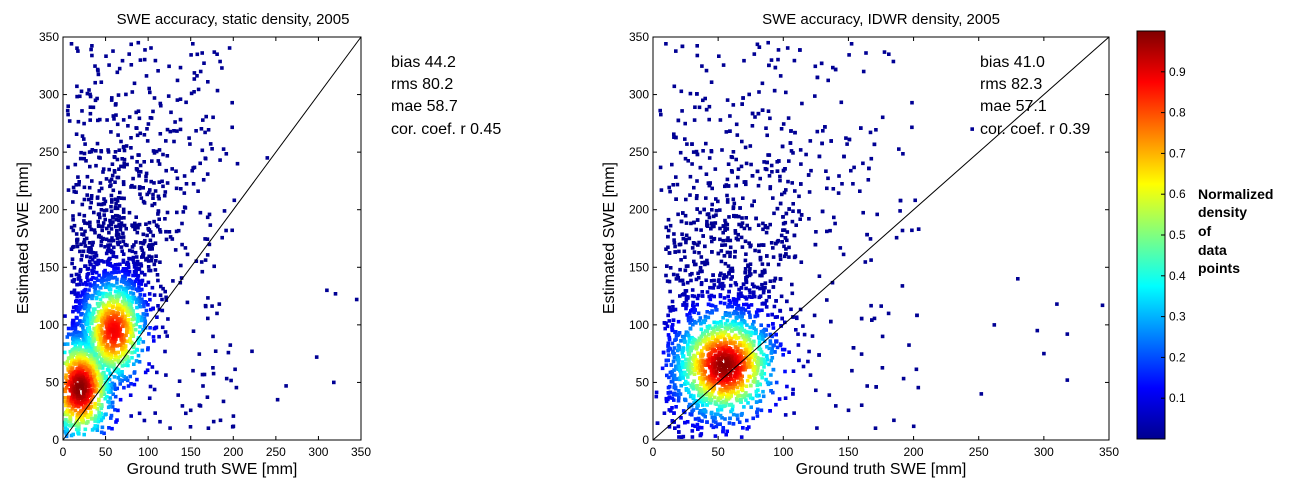 Image resolution: width=1305 pixels, height=483 pixels. I want to click on colorbar-tick-label: 0.1, so click(1177, 398).